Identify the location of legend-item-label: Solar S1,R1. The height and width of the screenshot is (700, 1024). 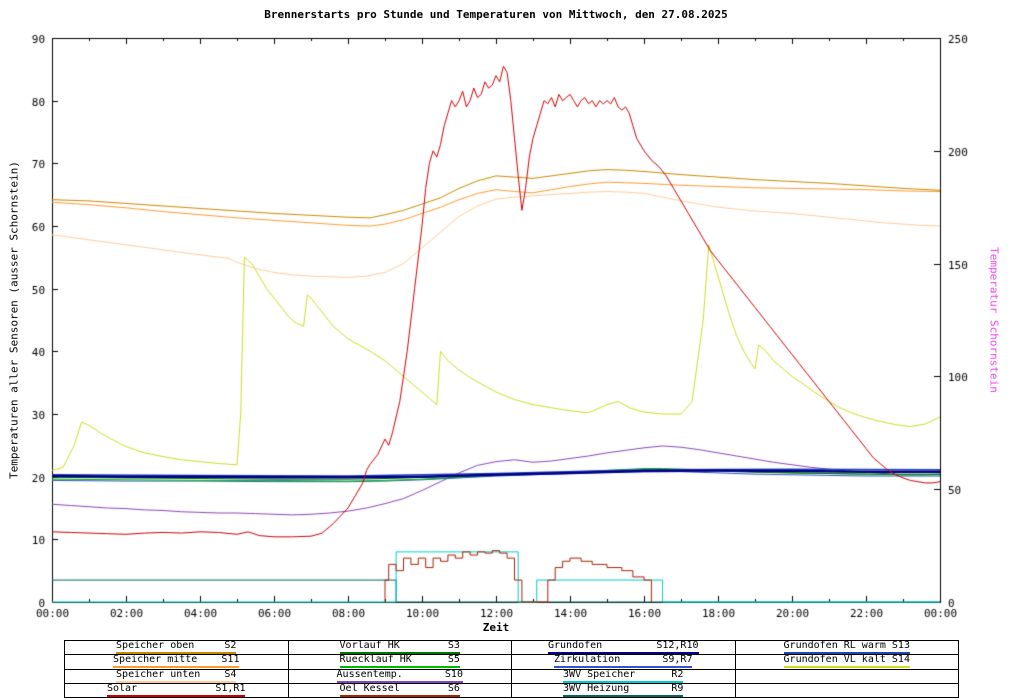
(176, 688).